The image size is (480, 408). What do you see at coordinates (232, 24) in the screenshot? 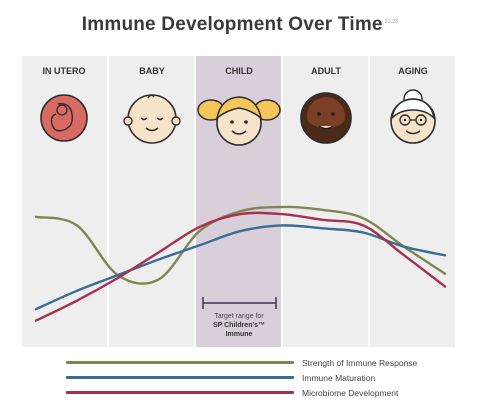
I see `title-text: Immune Development Over Time` at bounding box center [232, 24].